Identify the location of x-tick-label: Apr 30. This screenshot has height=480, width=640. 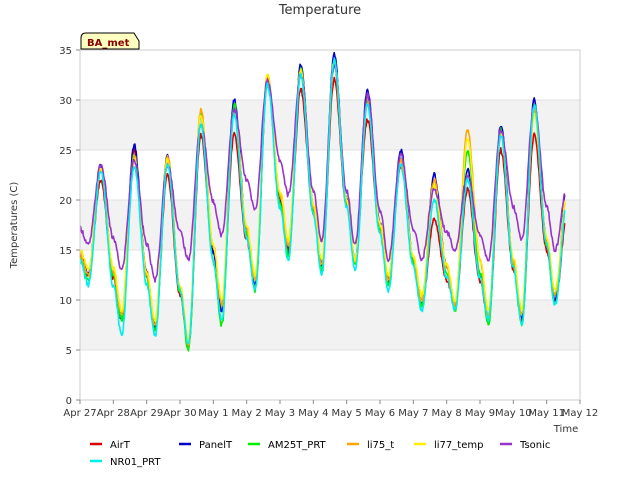
(179, 413).